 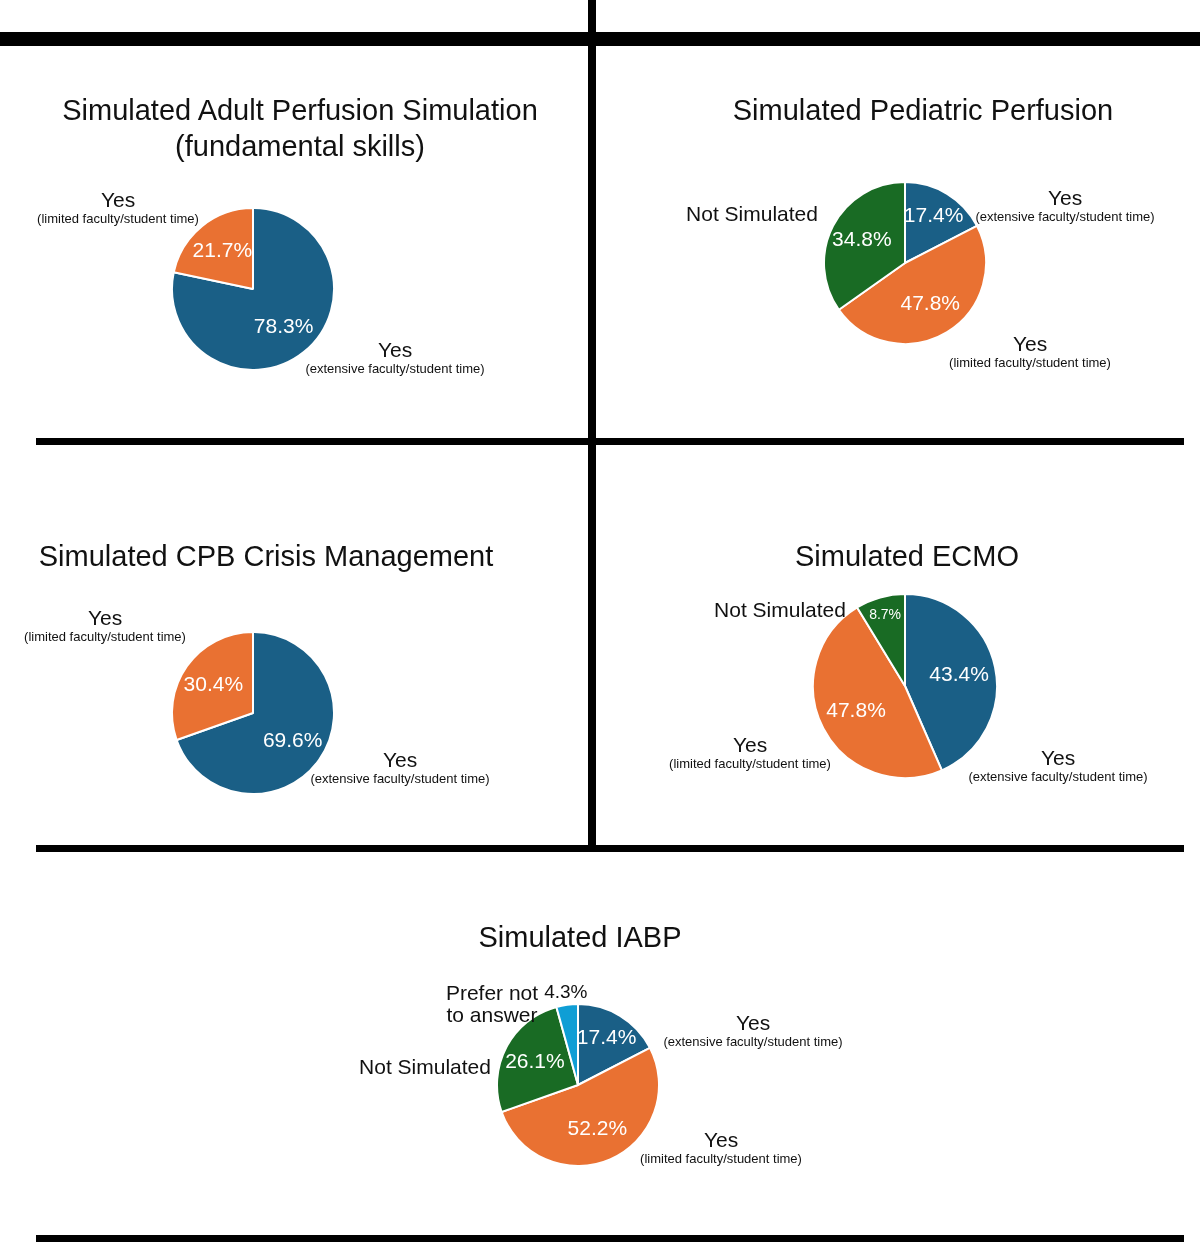 What do you see at coordinates (213, 683) in the screenshot?
I see `data-label: 30.4%` at bounding box center [213, 683].